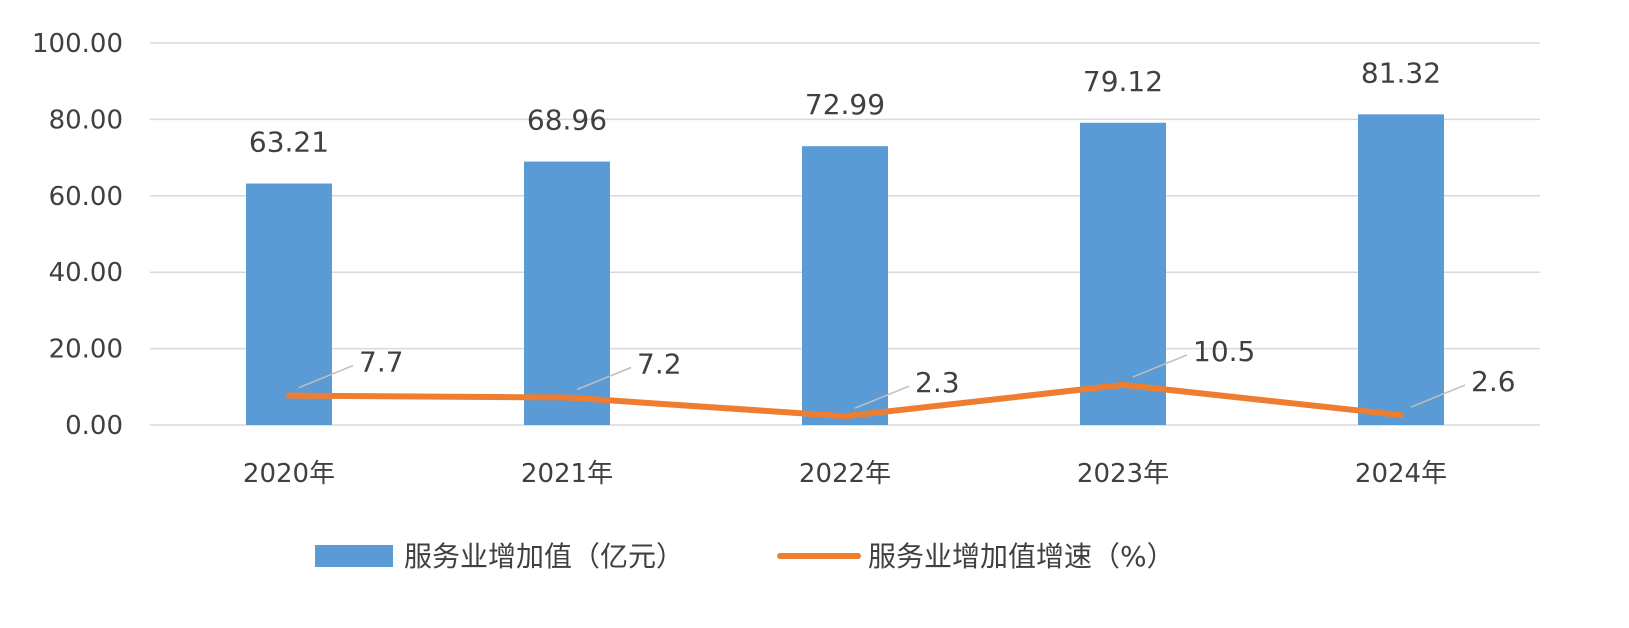 The height and width of the screenshot is (628, 1629). What do you see at coordinates (86, 120) in the screenshot?
I see `y-tick-label: 80.00` at bounding box center [86, 120].